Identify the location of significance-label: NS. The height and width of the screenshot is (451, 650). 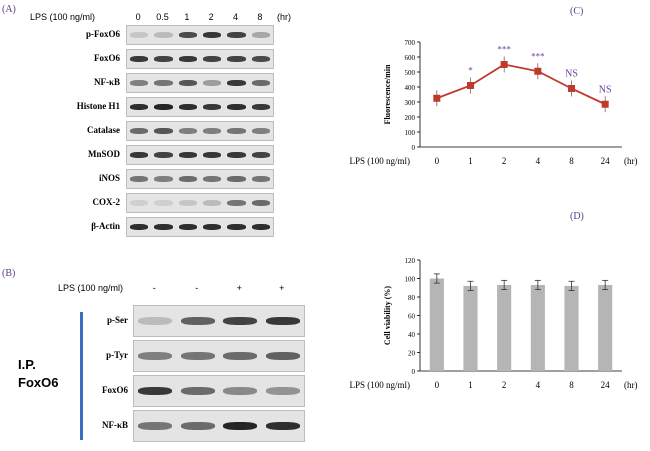
(571, 74).